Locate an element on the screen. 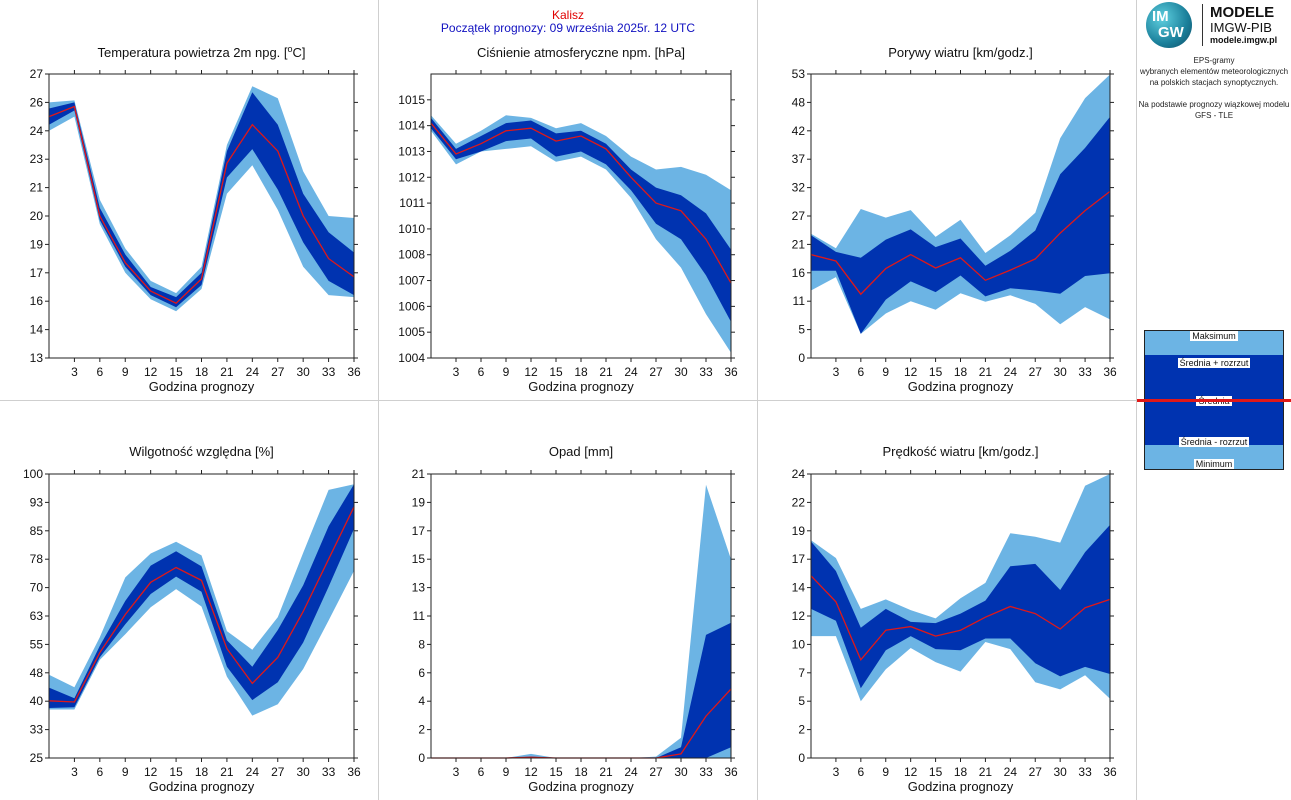 This screenshot has height=800, width=1291. wind-title: Prędkość wiatru [km/godz.] is located at coordinates (960, 451).